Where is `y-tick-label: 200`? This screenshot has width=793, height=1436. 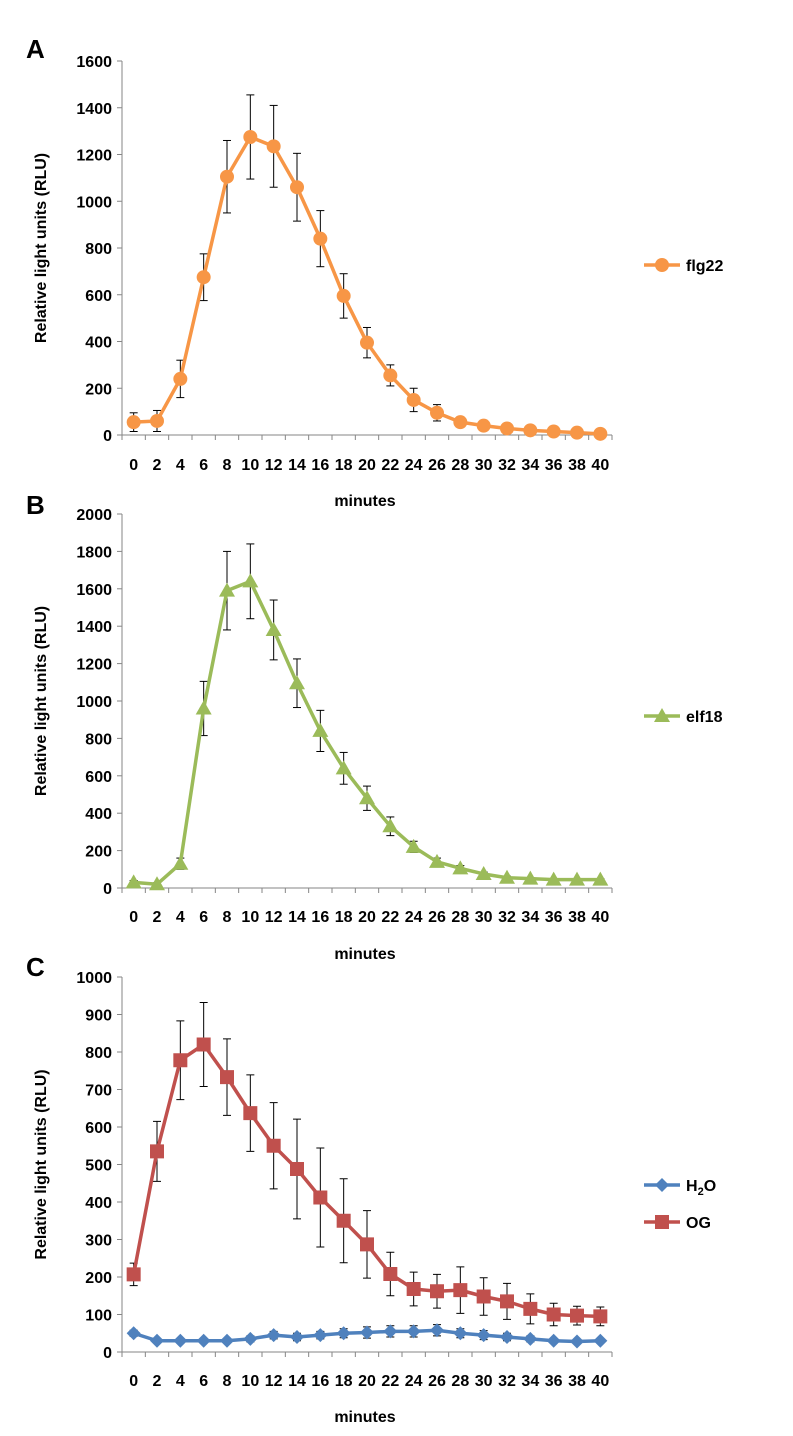
y-tick-label: 200 is located at coordinates (98, 852).